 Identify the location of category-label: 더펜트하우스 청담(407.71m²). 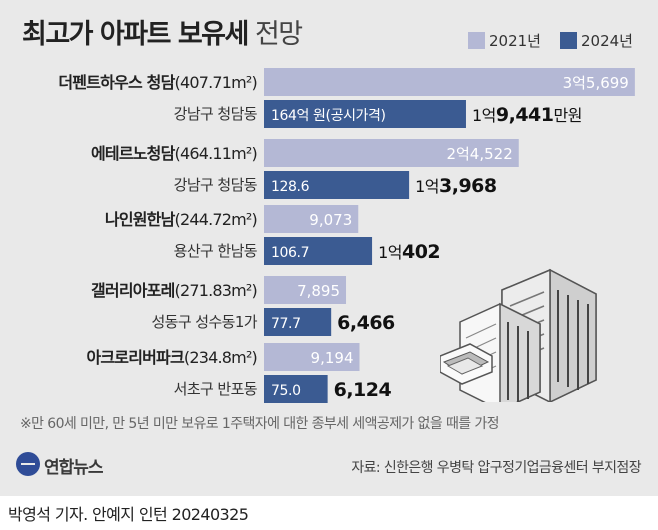
(157, 82).